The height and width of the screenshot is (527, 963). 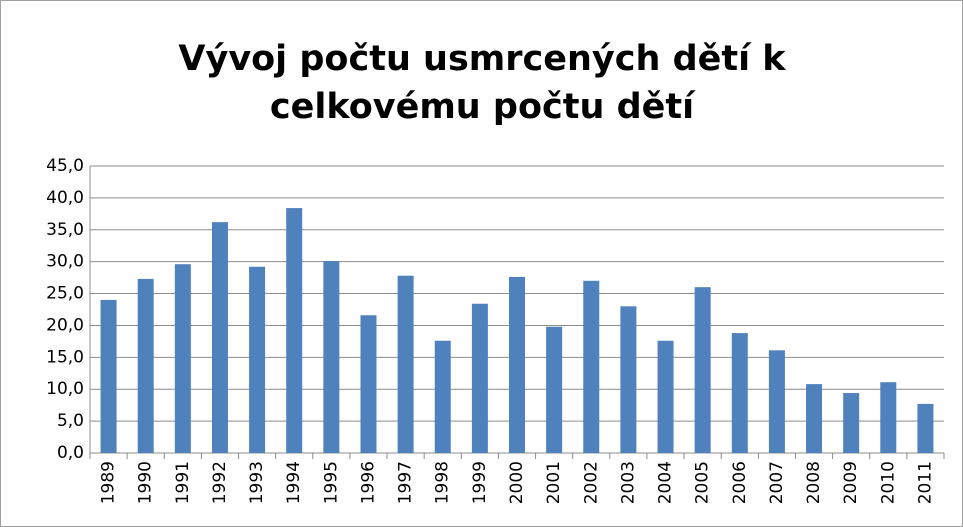 I want to click on x-tick-label: 2000, so click(x=517, y=482).